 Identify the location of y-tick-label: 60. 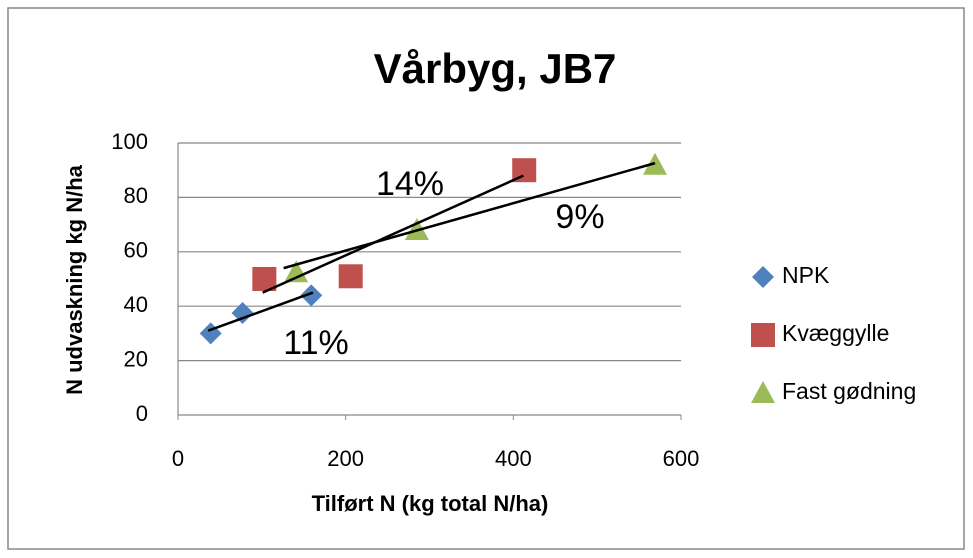
(136, 250).